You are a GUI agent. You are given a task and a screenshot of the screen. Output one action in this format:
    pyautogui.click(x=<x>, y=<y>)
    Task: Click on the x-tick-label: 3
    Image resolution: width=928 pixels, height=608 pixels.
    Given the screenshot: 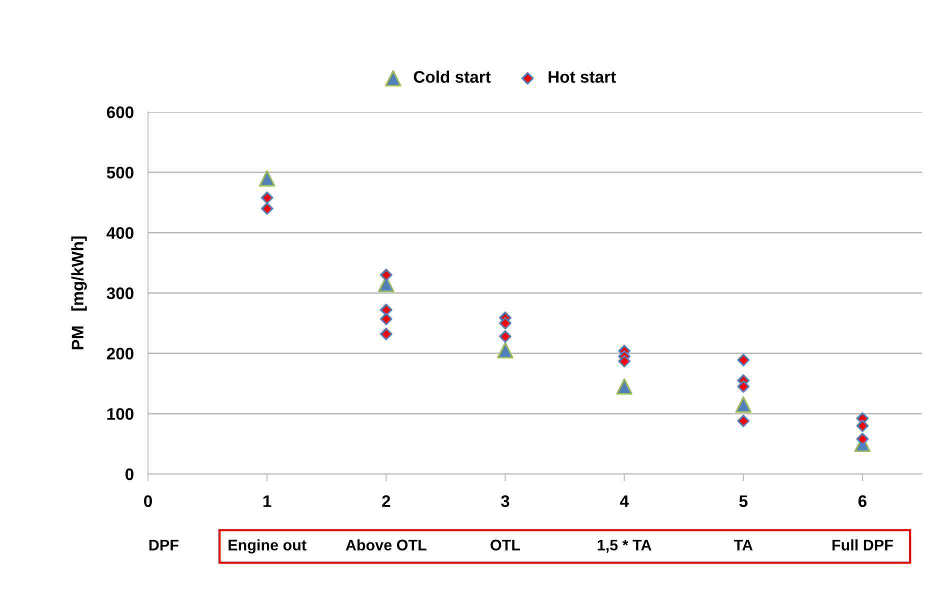 What is the action you would take?
    pyautogui.click(x=505, y=501)
    